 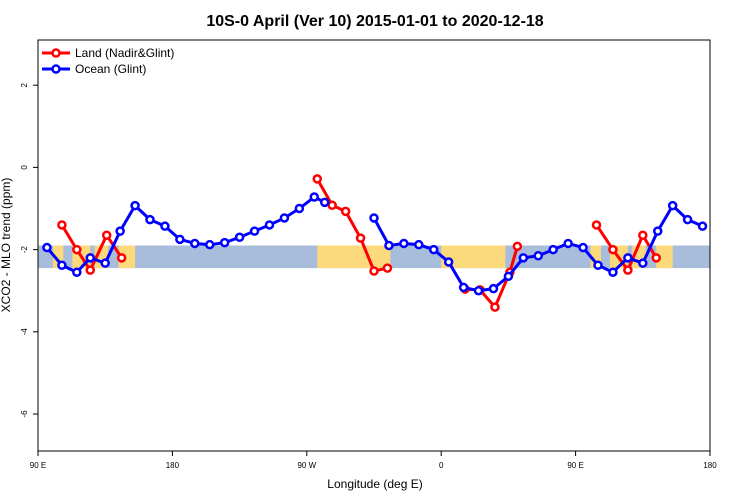 I want to click on y-axis: 2 0 -2 -4 -6, so click(x=29, y=250).